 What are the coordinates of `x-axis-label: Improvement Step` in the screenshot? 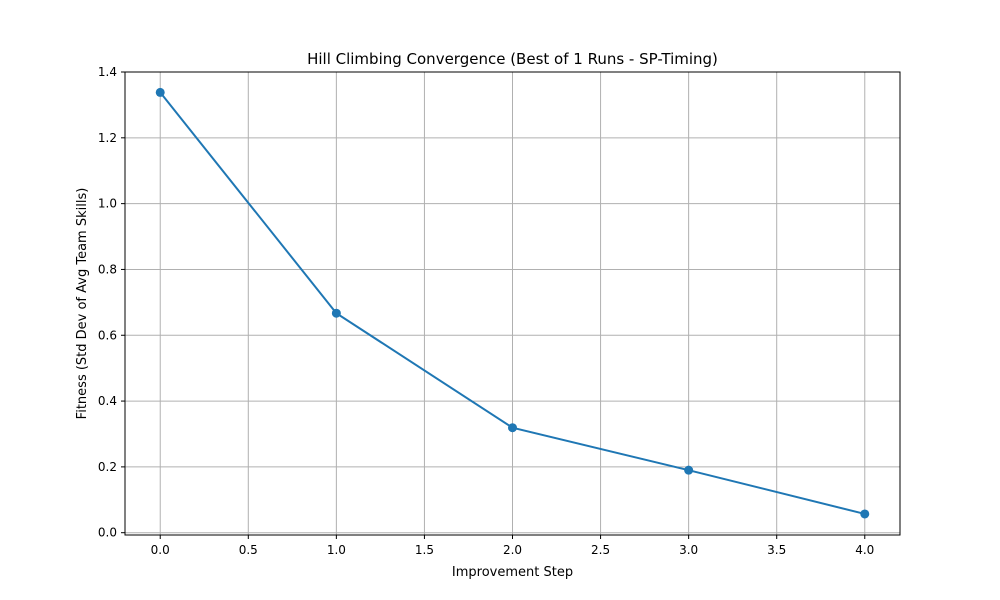 It's located at (512, 572).